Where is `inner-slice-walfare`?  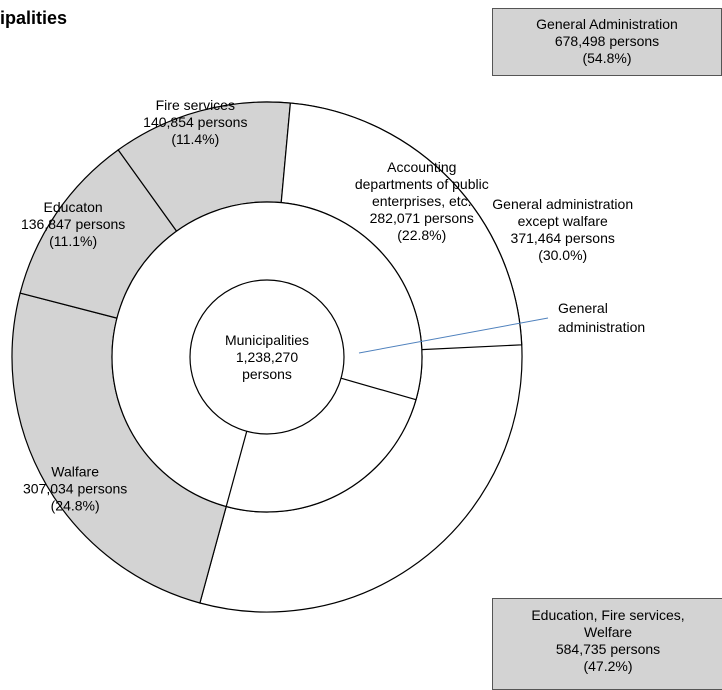
inner-slice-walfare is located at coordinates (321, 445).